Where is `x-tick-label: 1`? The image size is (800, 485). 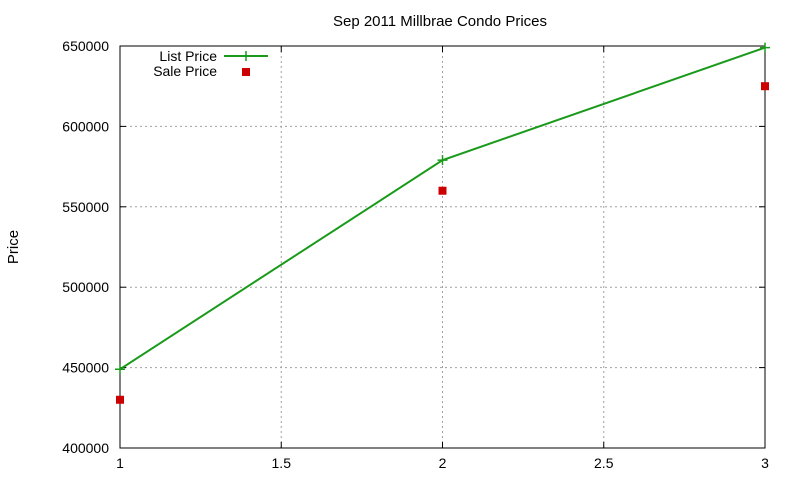
x-tick-label: 1 is located at coordinates (120, 463).